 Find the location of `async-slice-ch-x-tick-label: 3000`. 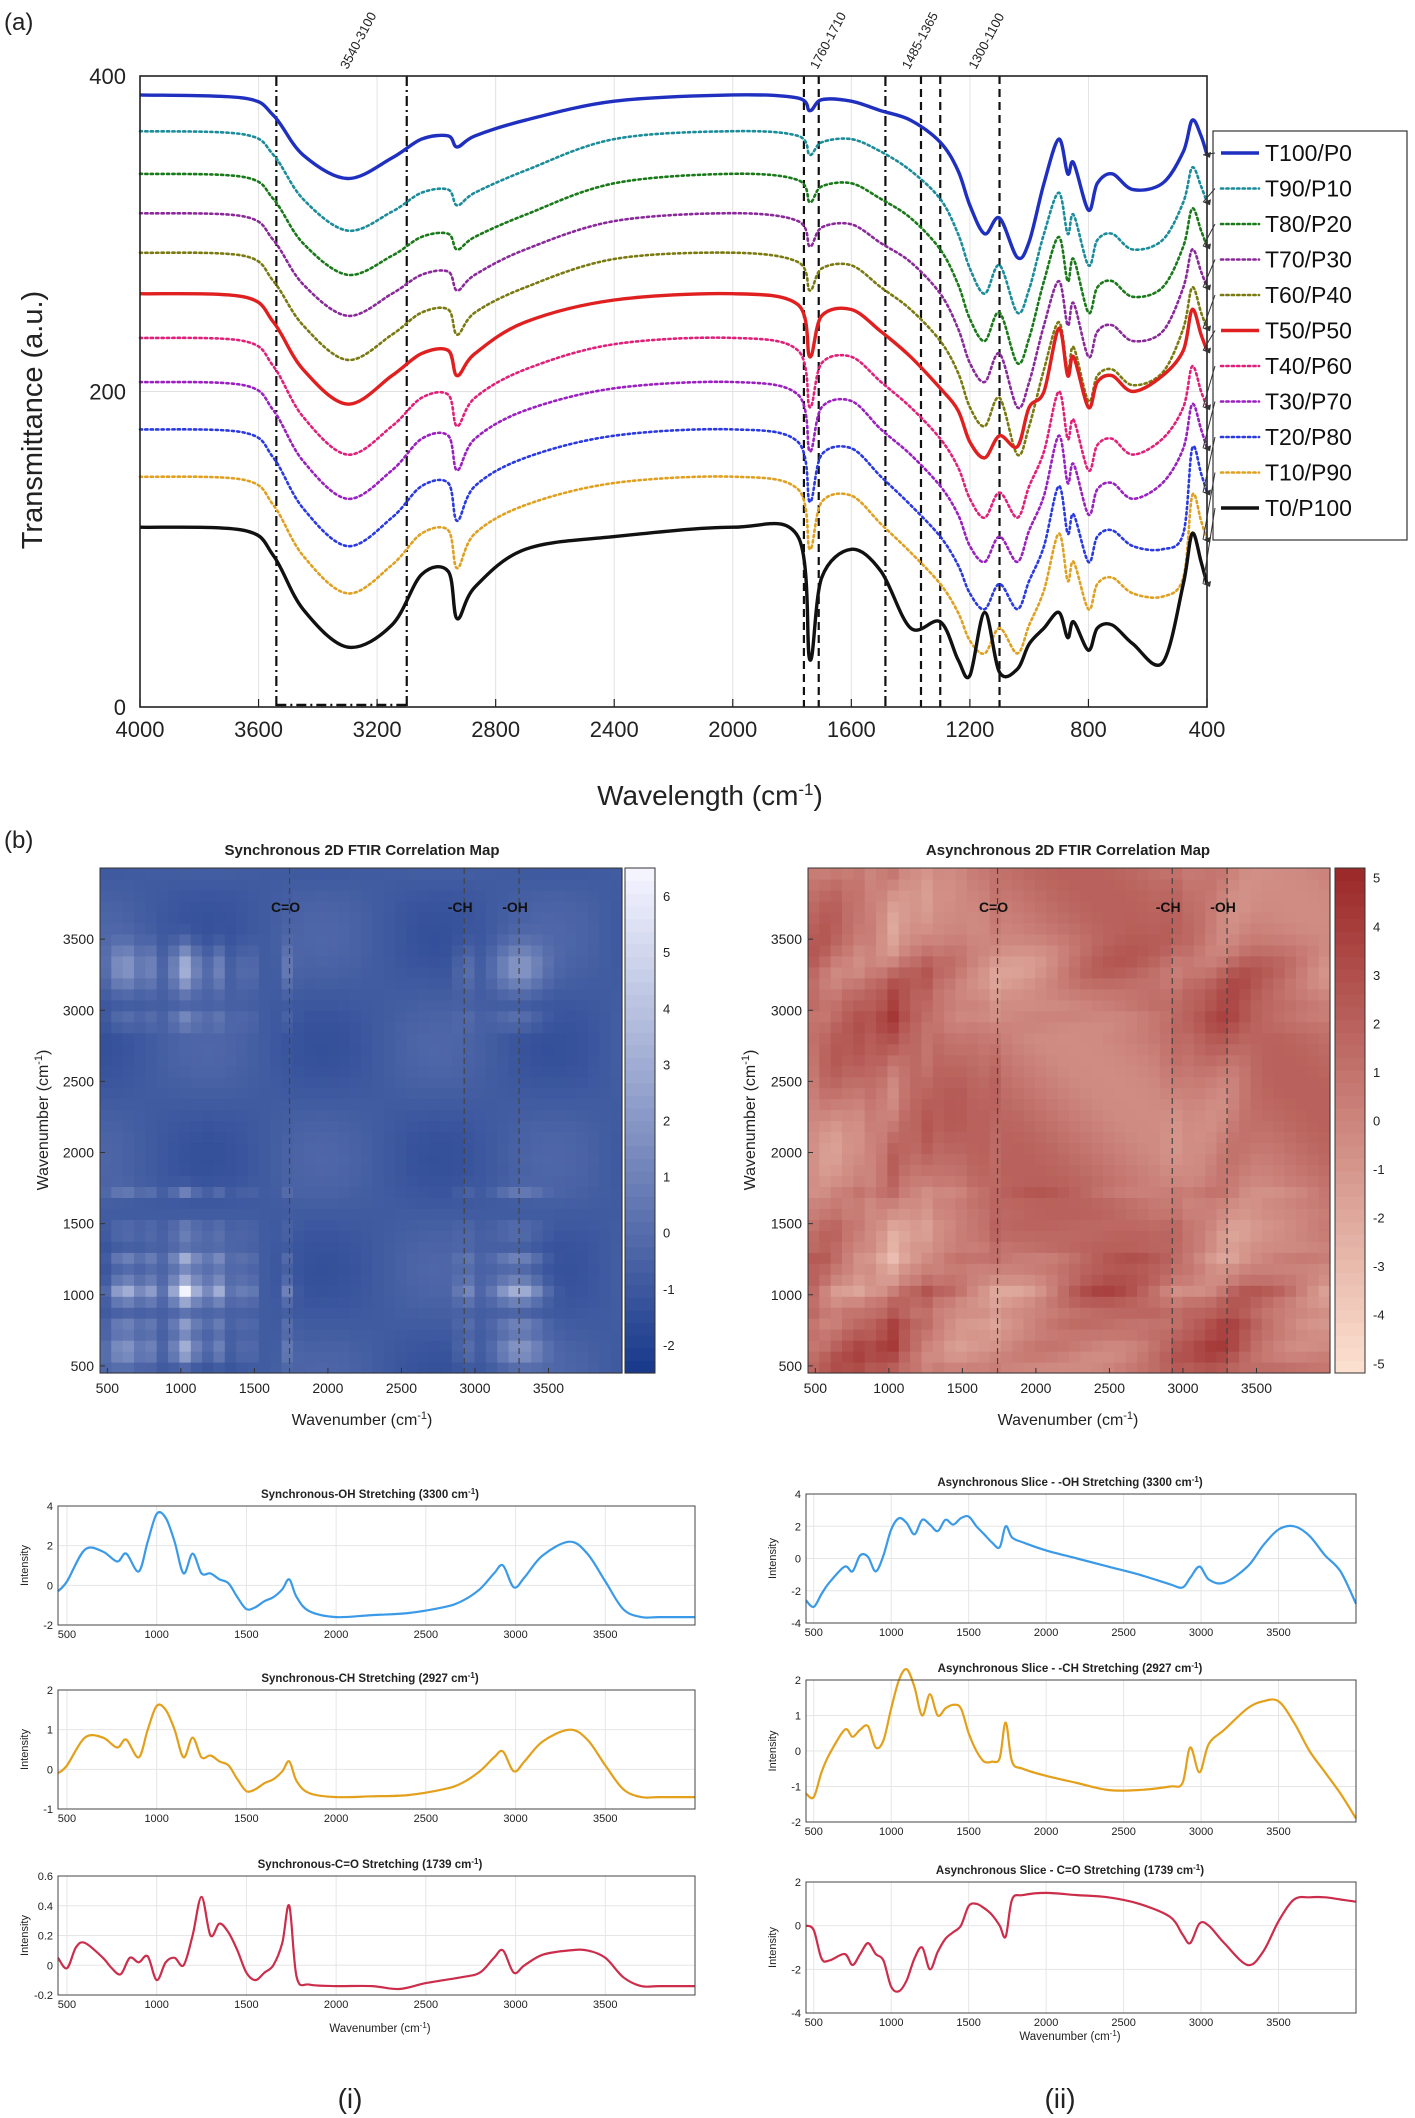

async-slice-ch-x-tick-label: 3000 is located at coordinates (1201, 1832).